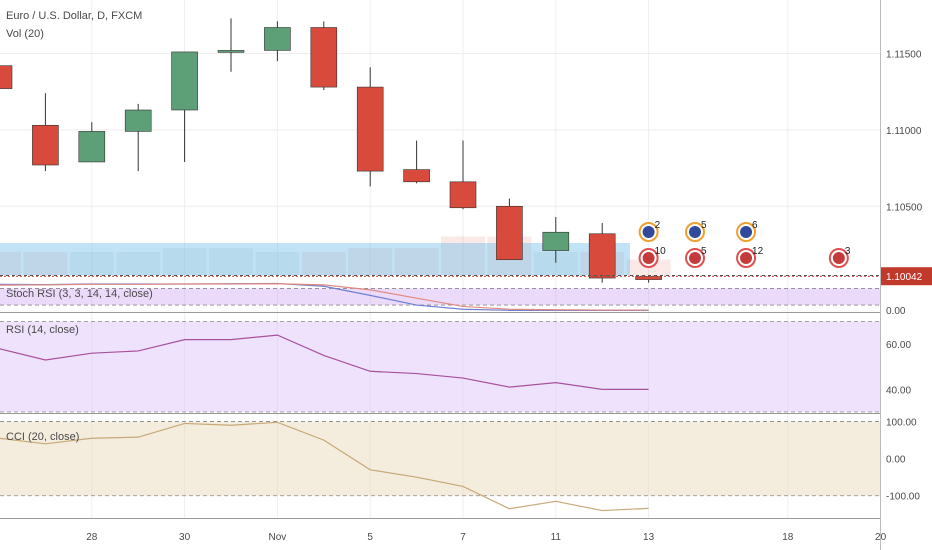 This screenshot has width=932, height=550. Describe the element at coordinates (898, 345) in the screenshot. I see `rsi-tick-label: 60.00` at that location.